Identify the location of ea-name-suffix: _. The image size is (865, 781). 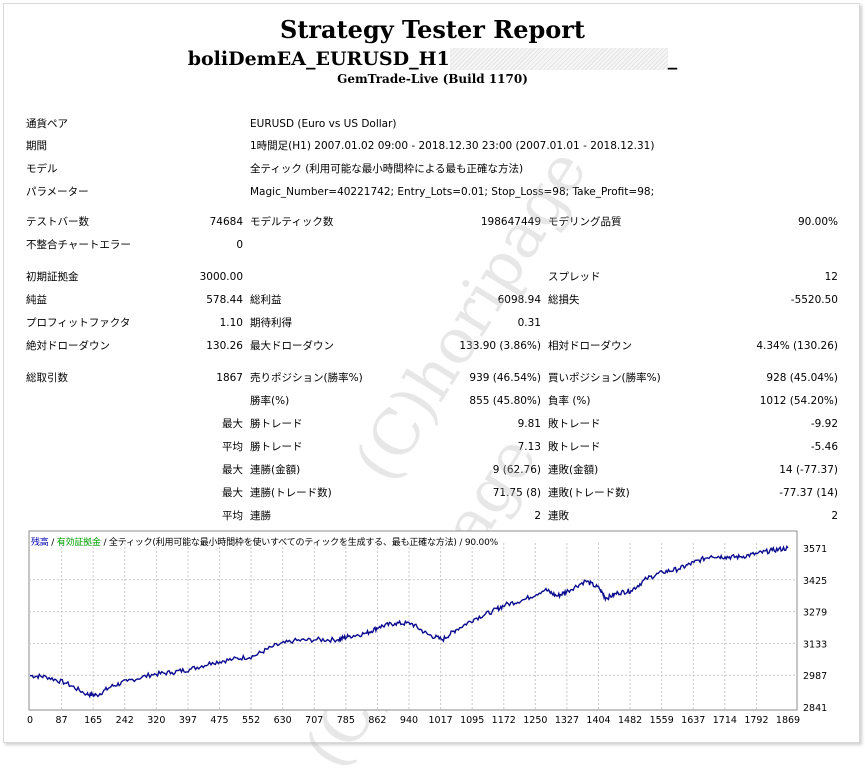
(672, 59).